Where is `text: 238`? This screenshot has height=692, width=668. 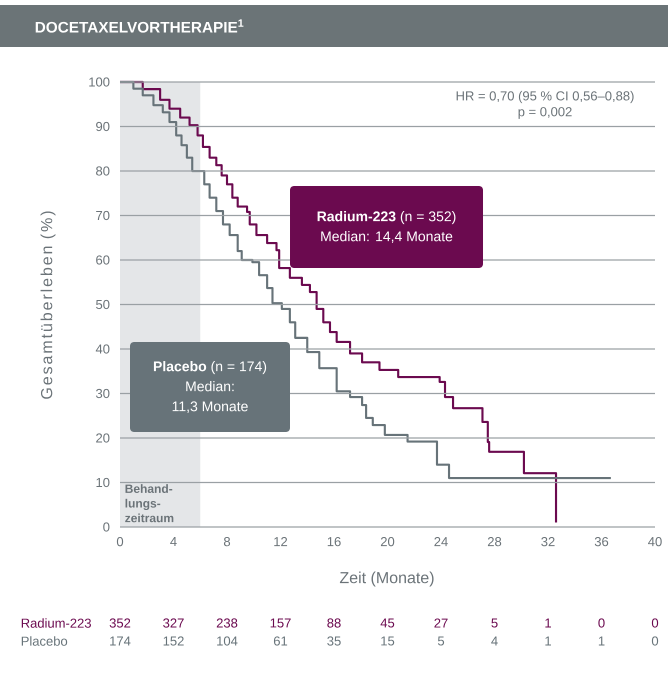
text: 238 is located at coordinates (227, 623).